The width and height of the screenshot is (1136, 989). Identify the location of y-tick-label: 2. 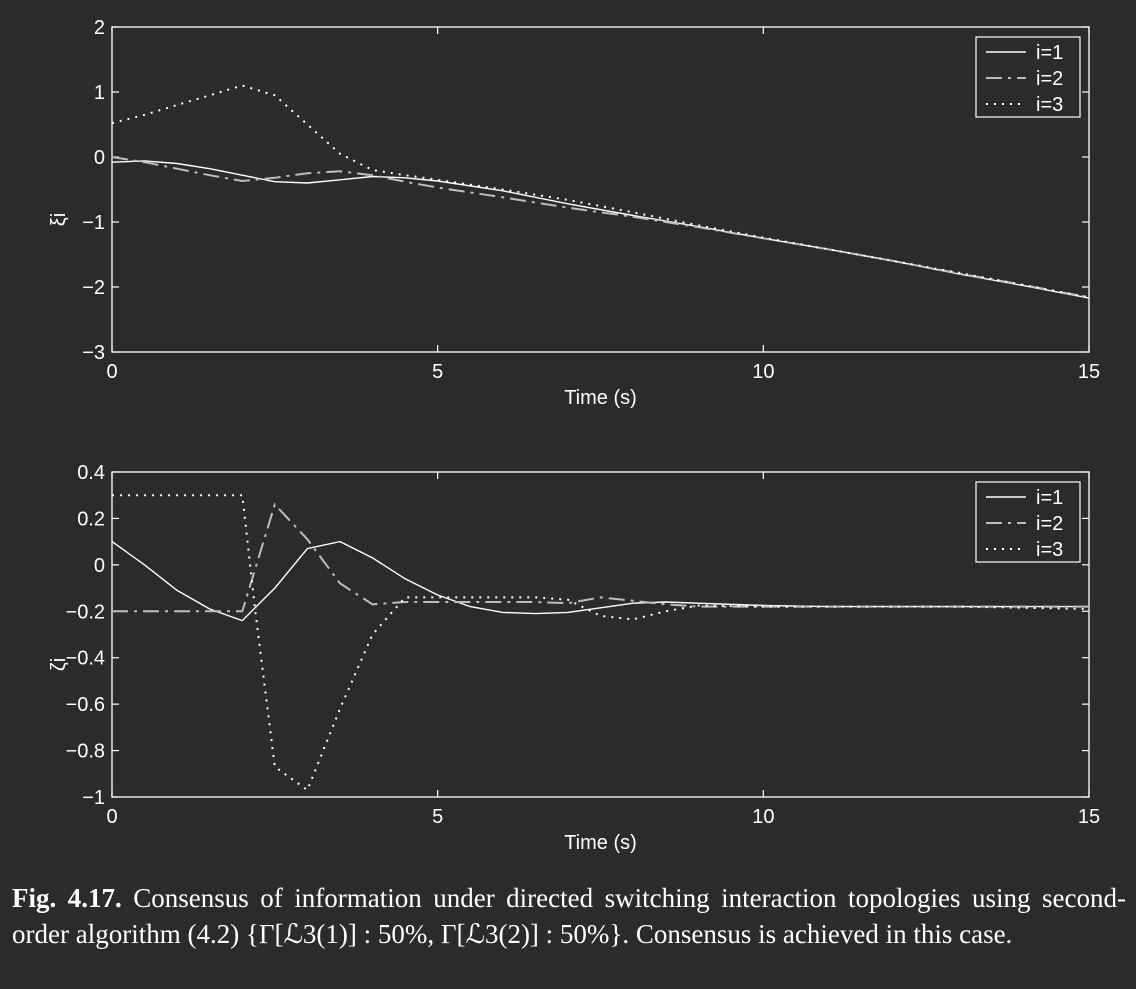
(99, 28).